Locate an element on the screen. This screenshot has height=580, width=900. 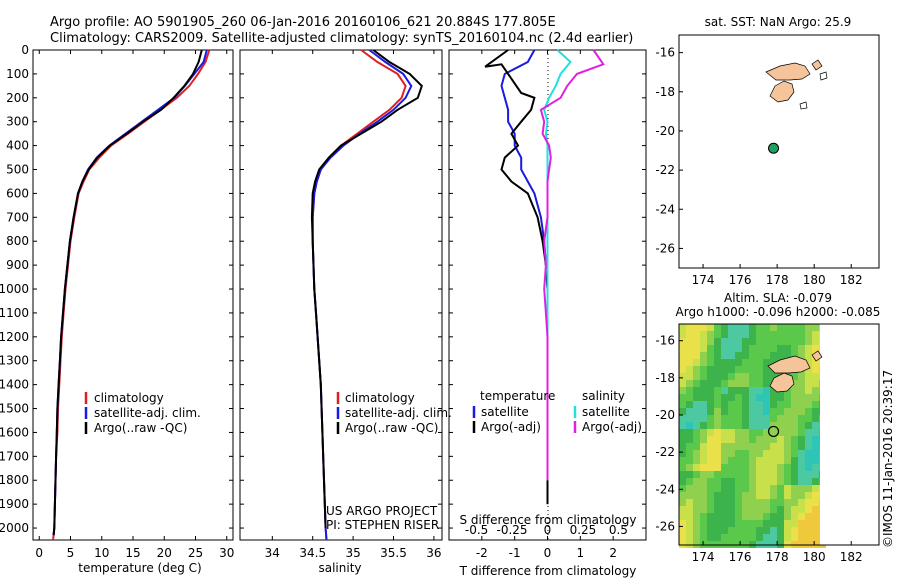
lat-tick-label: -16 is located at coordinates (665, 53).